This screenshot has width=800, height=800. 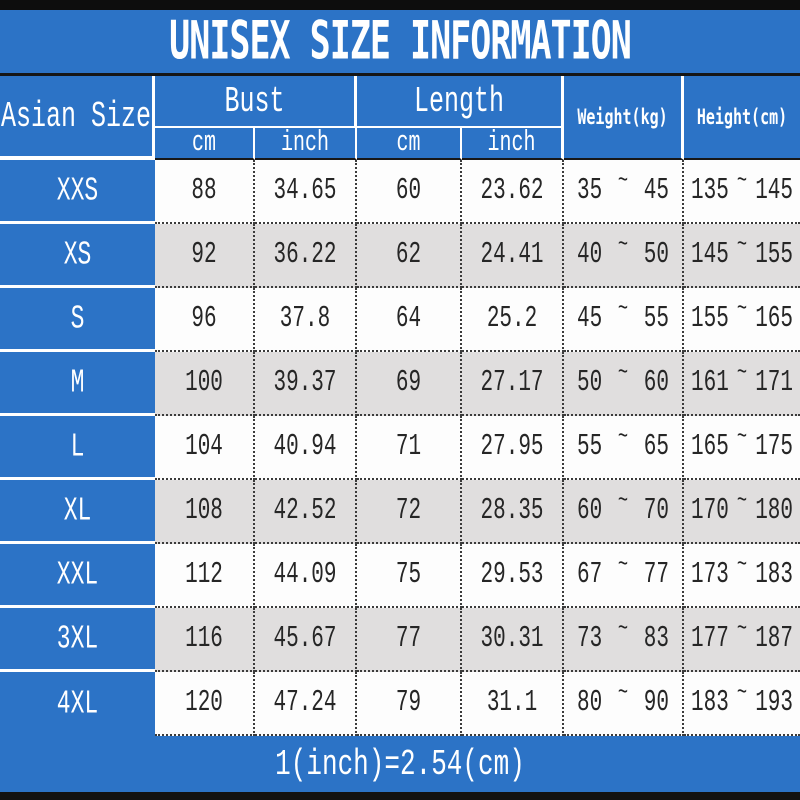 I want to click on size-cell: XL, so click(x=77, y=512).